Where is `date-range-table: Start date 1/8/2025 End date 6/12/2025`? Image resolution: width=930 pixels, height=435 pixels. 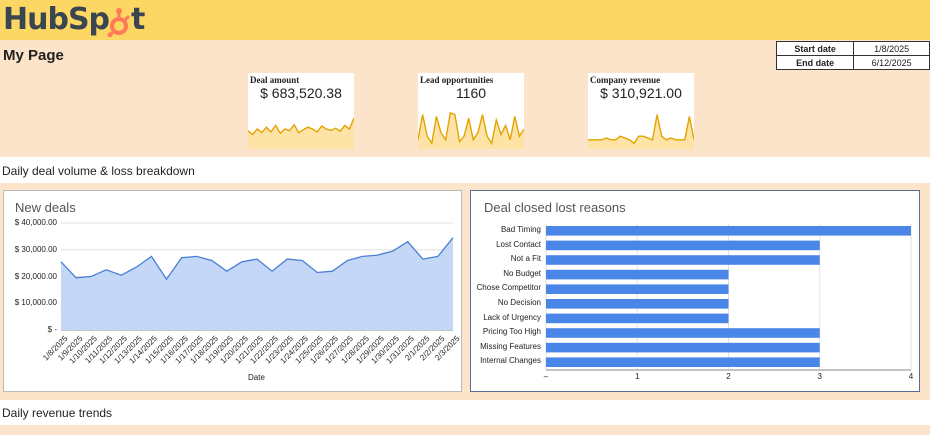
date-range-table: Start date 1/8/2025 End date 6/12/2025 is located at coordinates (852, 55).